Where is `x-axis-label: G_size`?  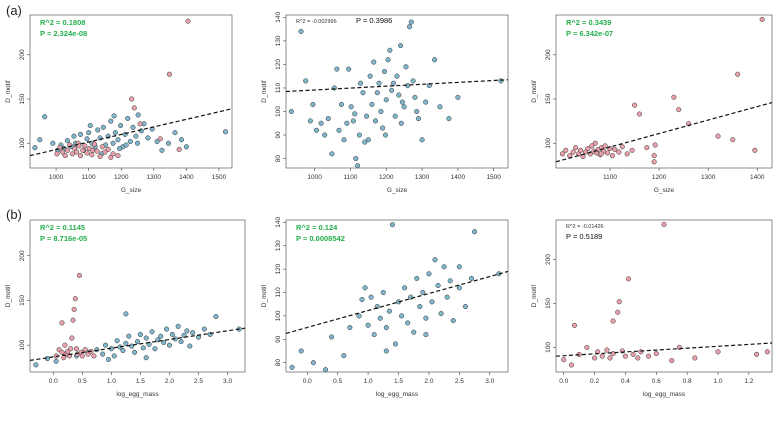 x-axis-label: G_size is located at coordinates (664, 190).